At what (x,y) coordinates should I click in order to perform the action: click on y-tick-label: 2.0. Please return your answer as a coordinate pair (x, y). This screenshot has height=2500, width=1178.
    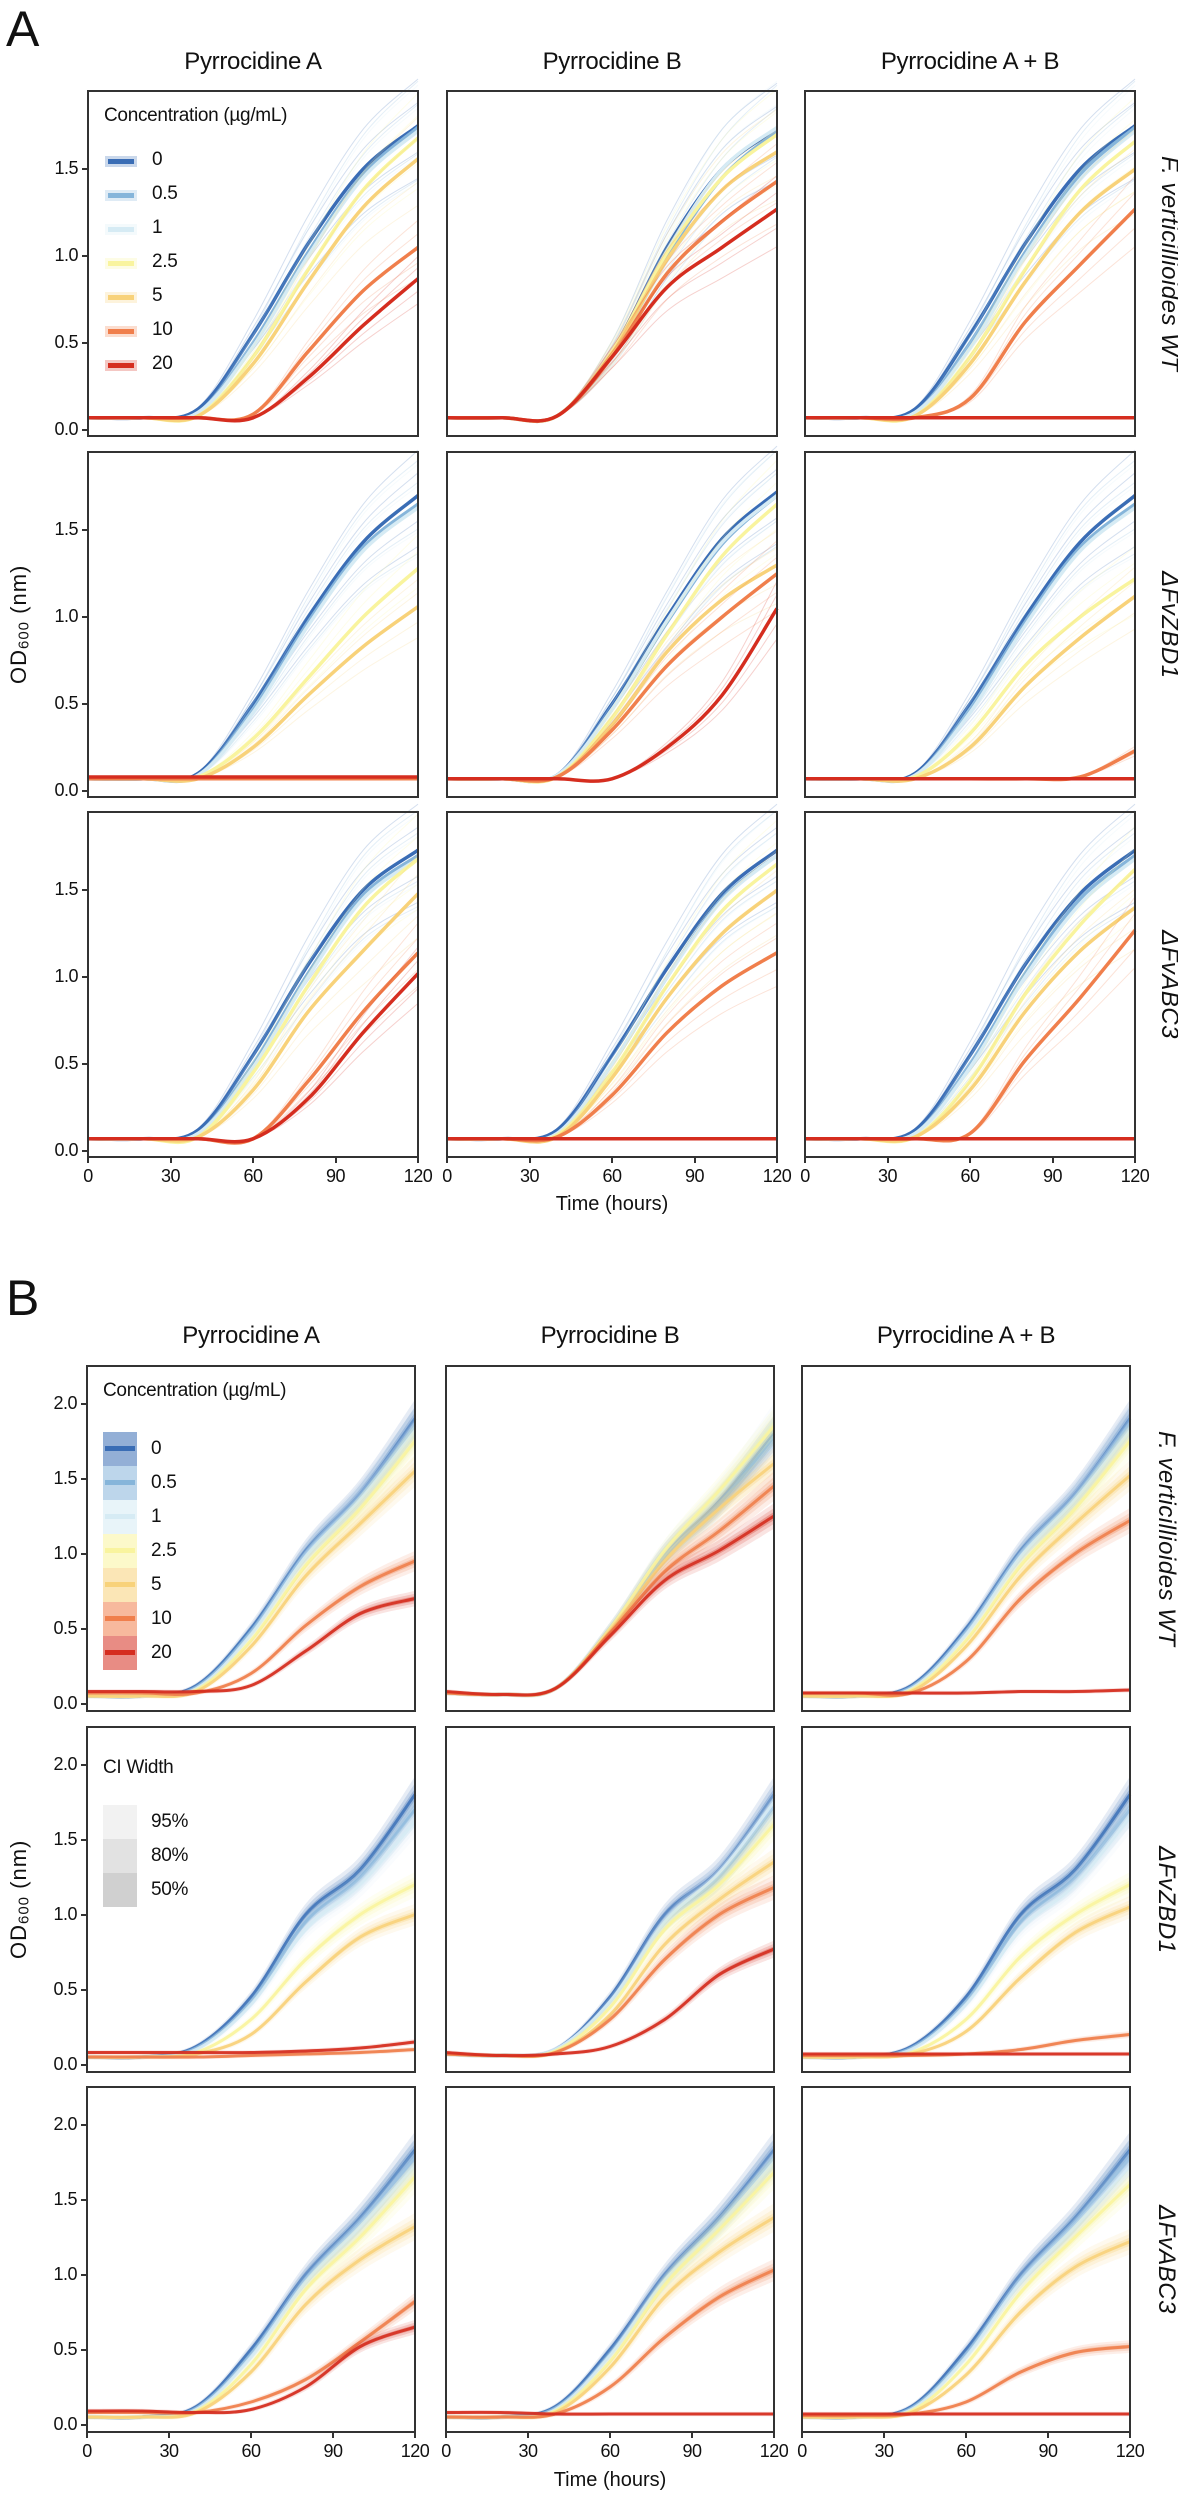
    Looking at the image, I should click on (65, 2123).